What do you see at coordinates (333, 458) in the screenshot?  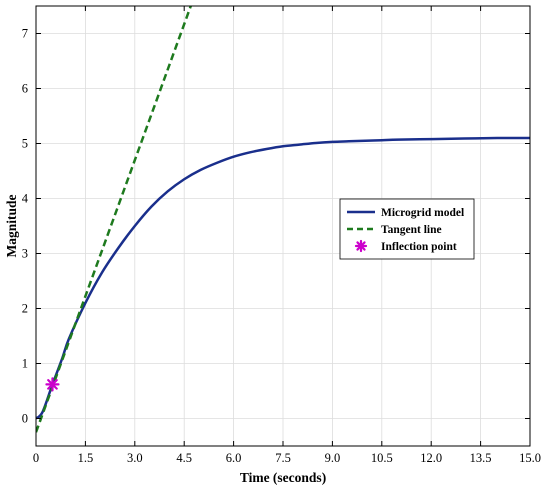 I see `x-tick-label: 9.0` at bounding box center [333, 458].